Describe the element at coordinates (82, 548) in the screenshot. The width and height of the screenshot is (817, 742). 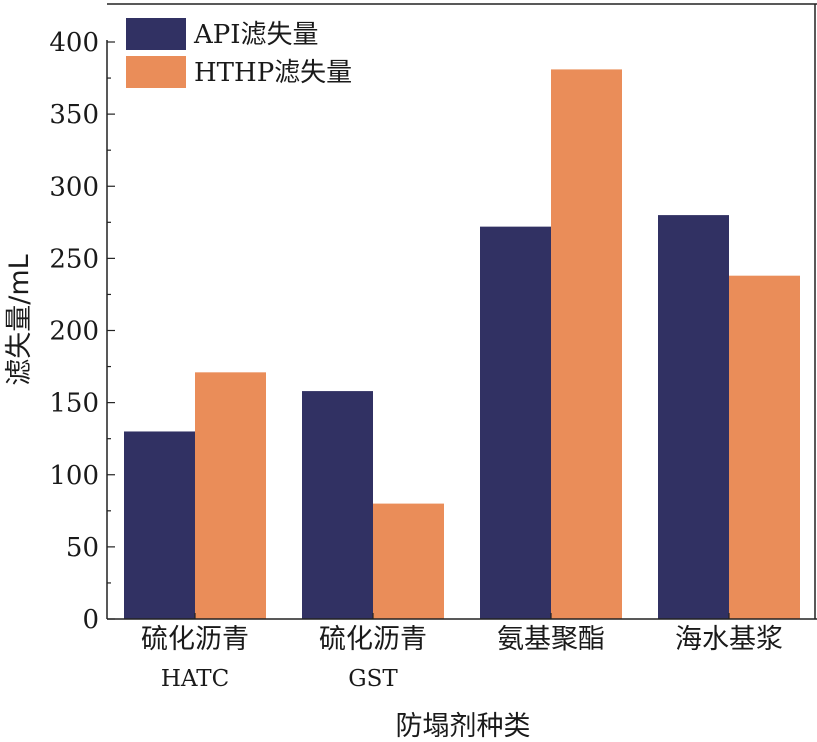
I see `y-tick-label: 50` at that location.